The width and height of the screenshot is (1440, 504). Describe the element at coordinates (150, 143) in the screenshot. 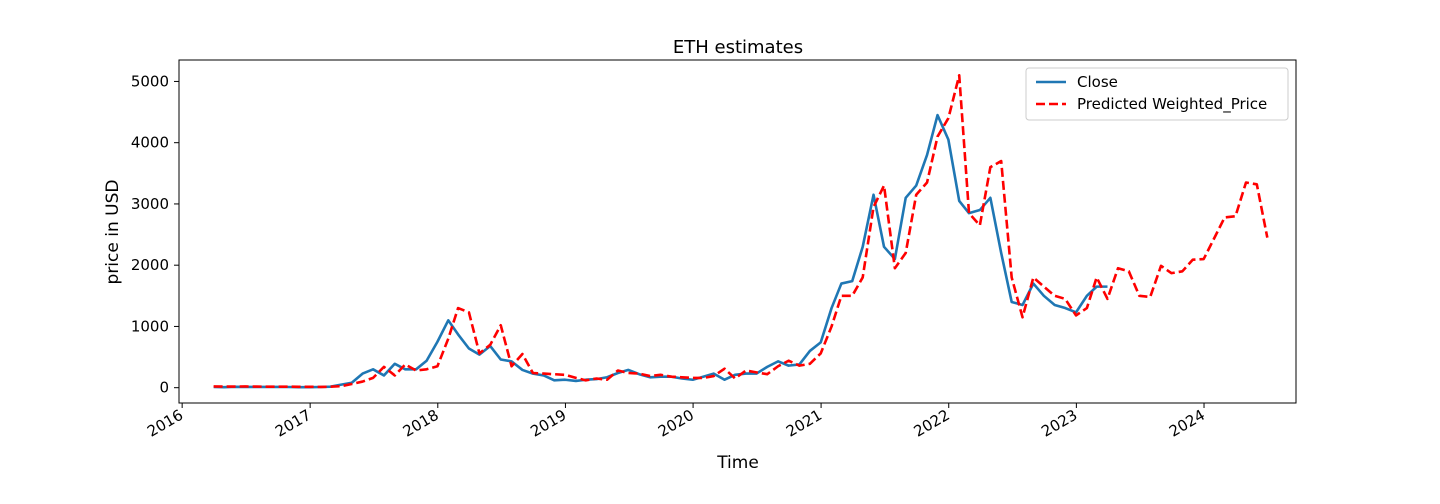

I see `y-tick-label: 4000` at that location.